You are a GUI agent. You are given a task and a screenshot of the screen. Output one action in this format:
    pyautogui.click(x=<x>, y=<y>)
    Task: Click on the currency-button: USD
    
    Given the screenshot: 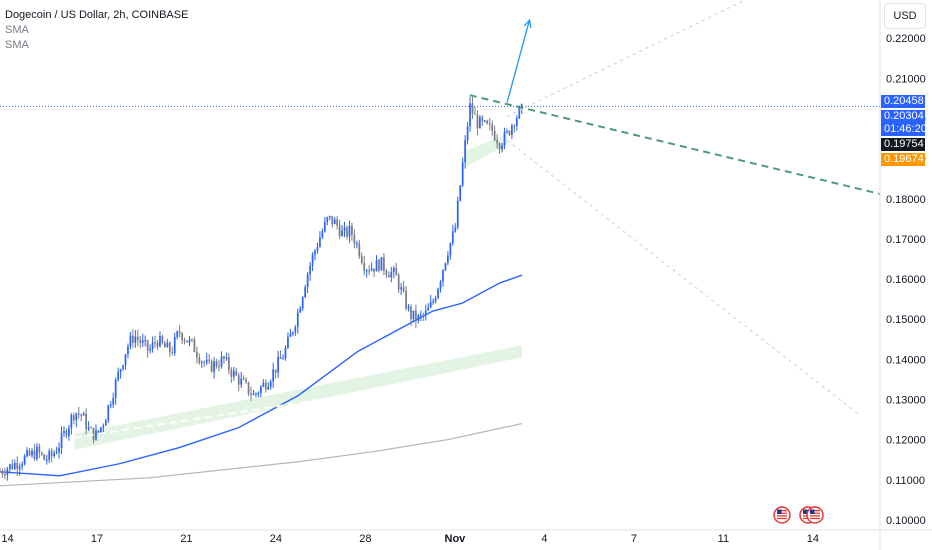 What is the action you would take?
    pyautogui.click(x=905, y=16)
    